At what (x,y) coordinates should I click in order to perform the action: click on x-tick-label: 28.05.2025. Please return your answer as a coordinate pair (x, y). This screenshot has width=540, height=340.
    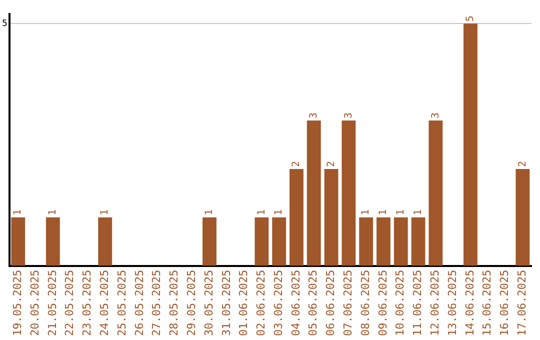
    Looking at the image, I should click on (174, 303).